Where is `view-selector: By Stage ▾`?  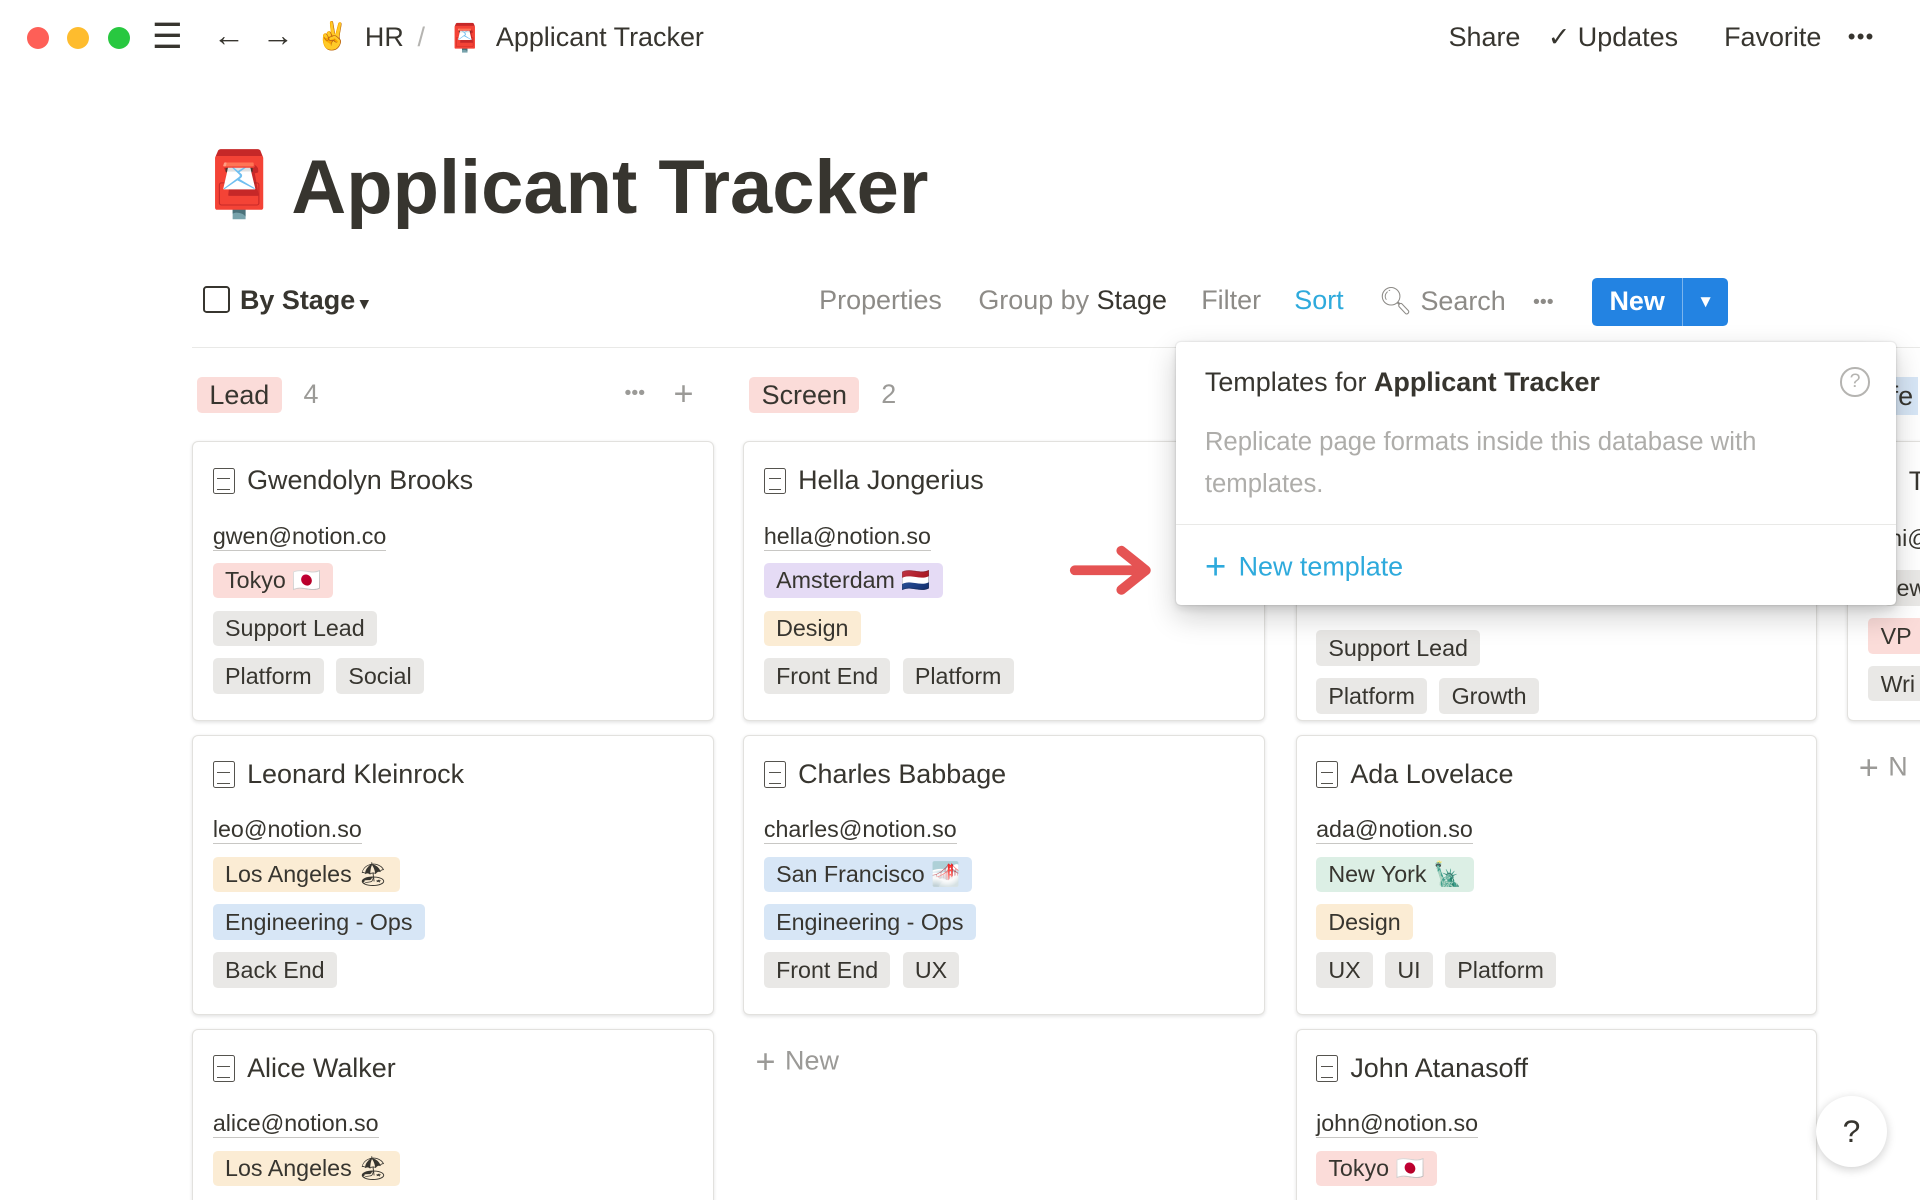 view-selector: By Stage ▾ is located at coordinates (286, 300).